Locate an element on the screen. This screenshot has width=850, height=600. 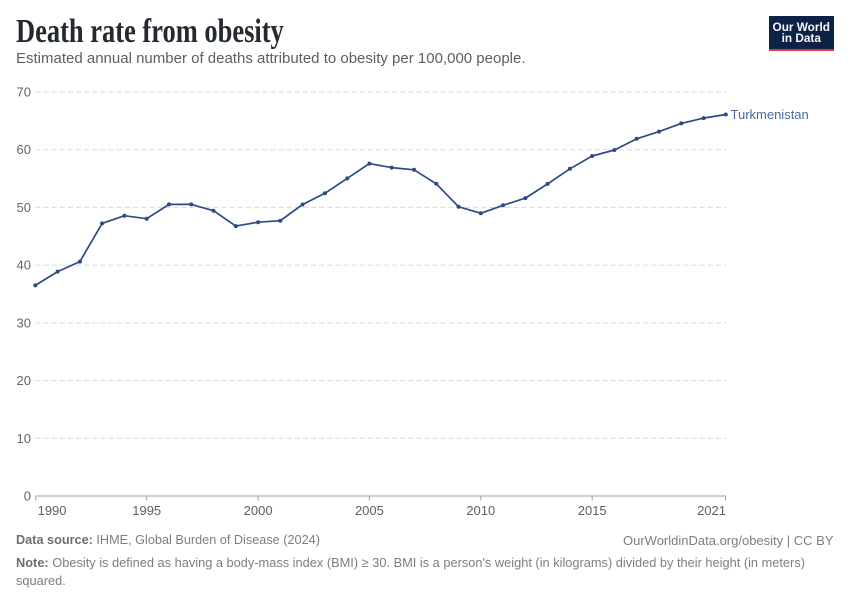
svg-text: 30 is located at coordinates (24, 322).